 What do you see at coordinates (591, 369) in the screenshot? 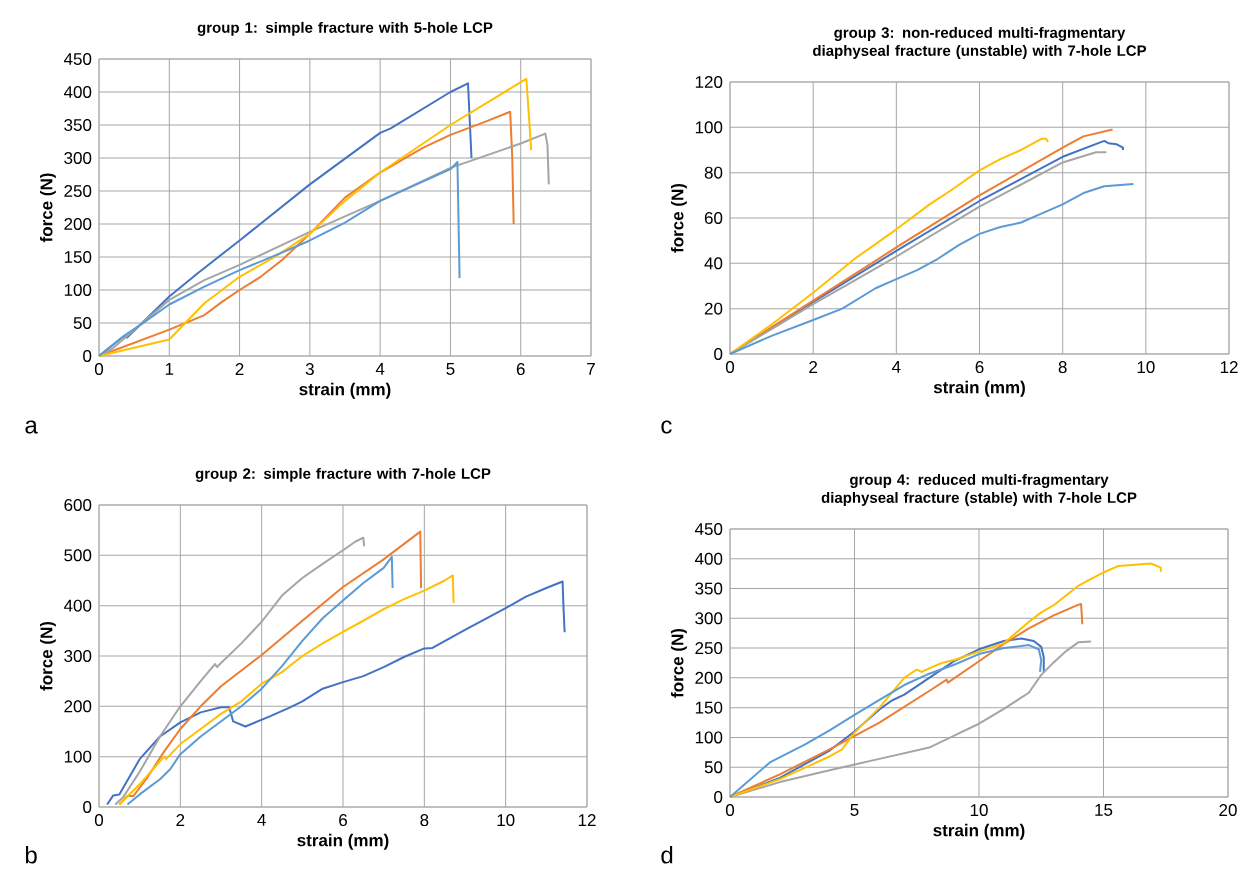
I see `x-tick-label: 7` at bounding box center [591, 369].